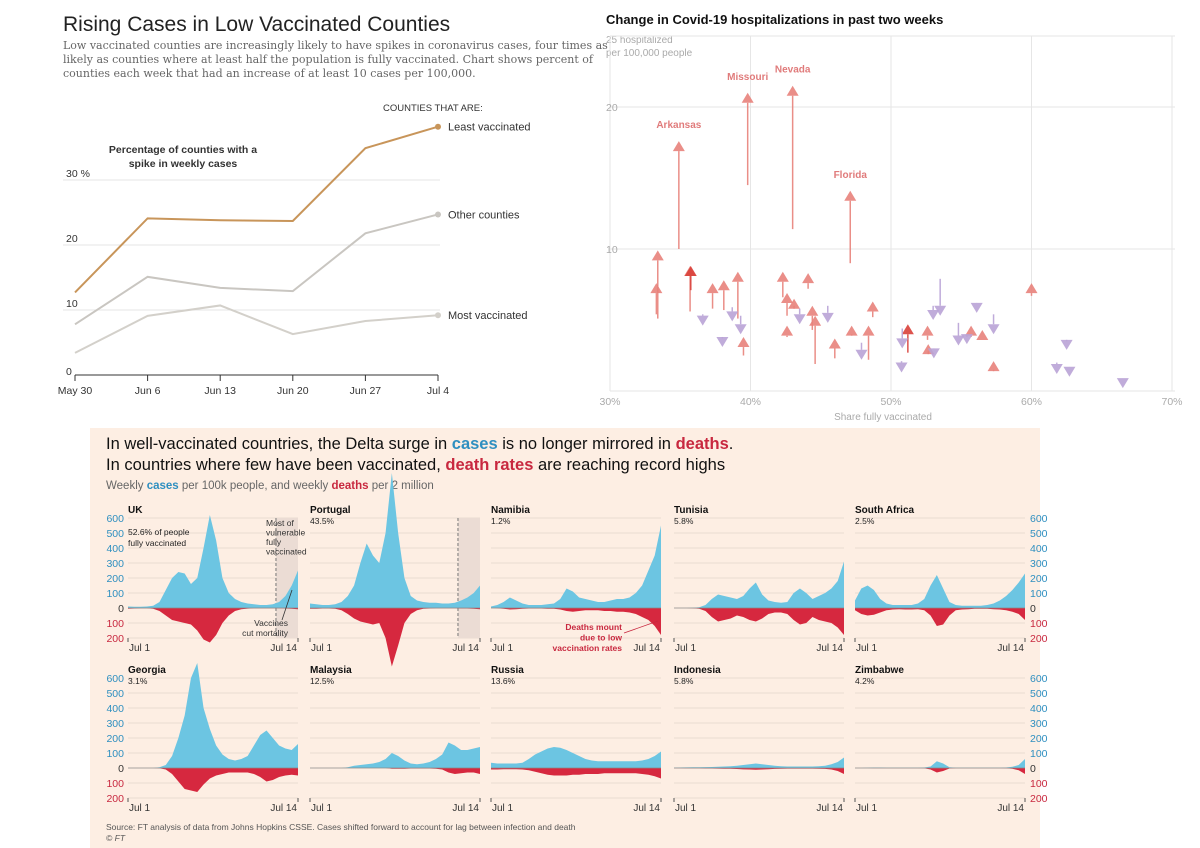 This screenshot has height=848, width=1200. Describe the element at coordinates (883, 417) in the screenshot. I see `scatter-xlabel: Share fully vaccinated` at that location.